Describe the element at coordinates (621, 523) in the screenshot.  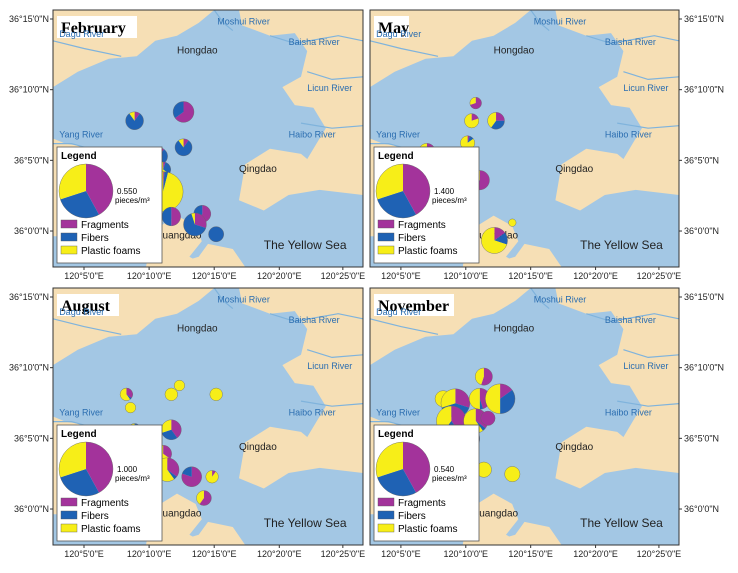
I see `sea-label: The Yellow Sea` at that location.